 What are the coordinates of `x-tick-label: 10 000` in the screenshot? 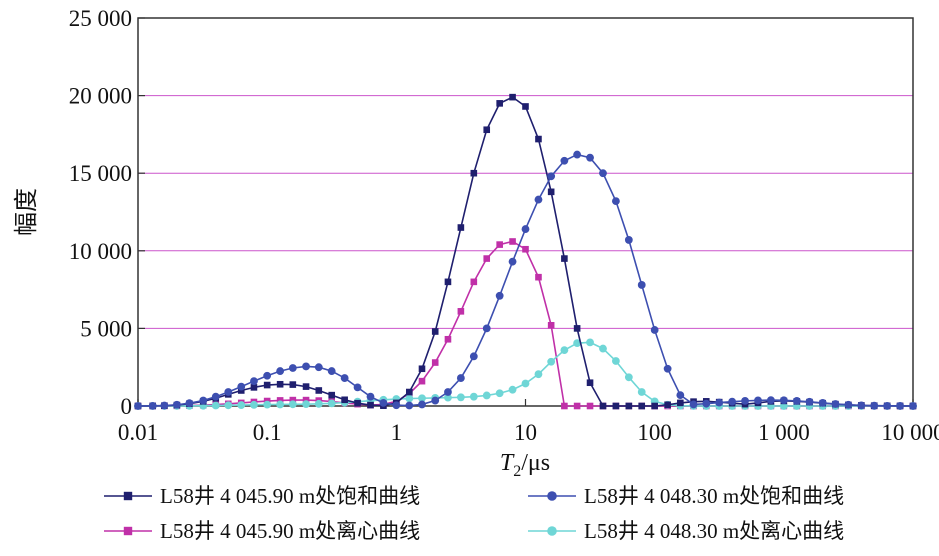 It's located at (910, 432).